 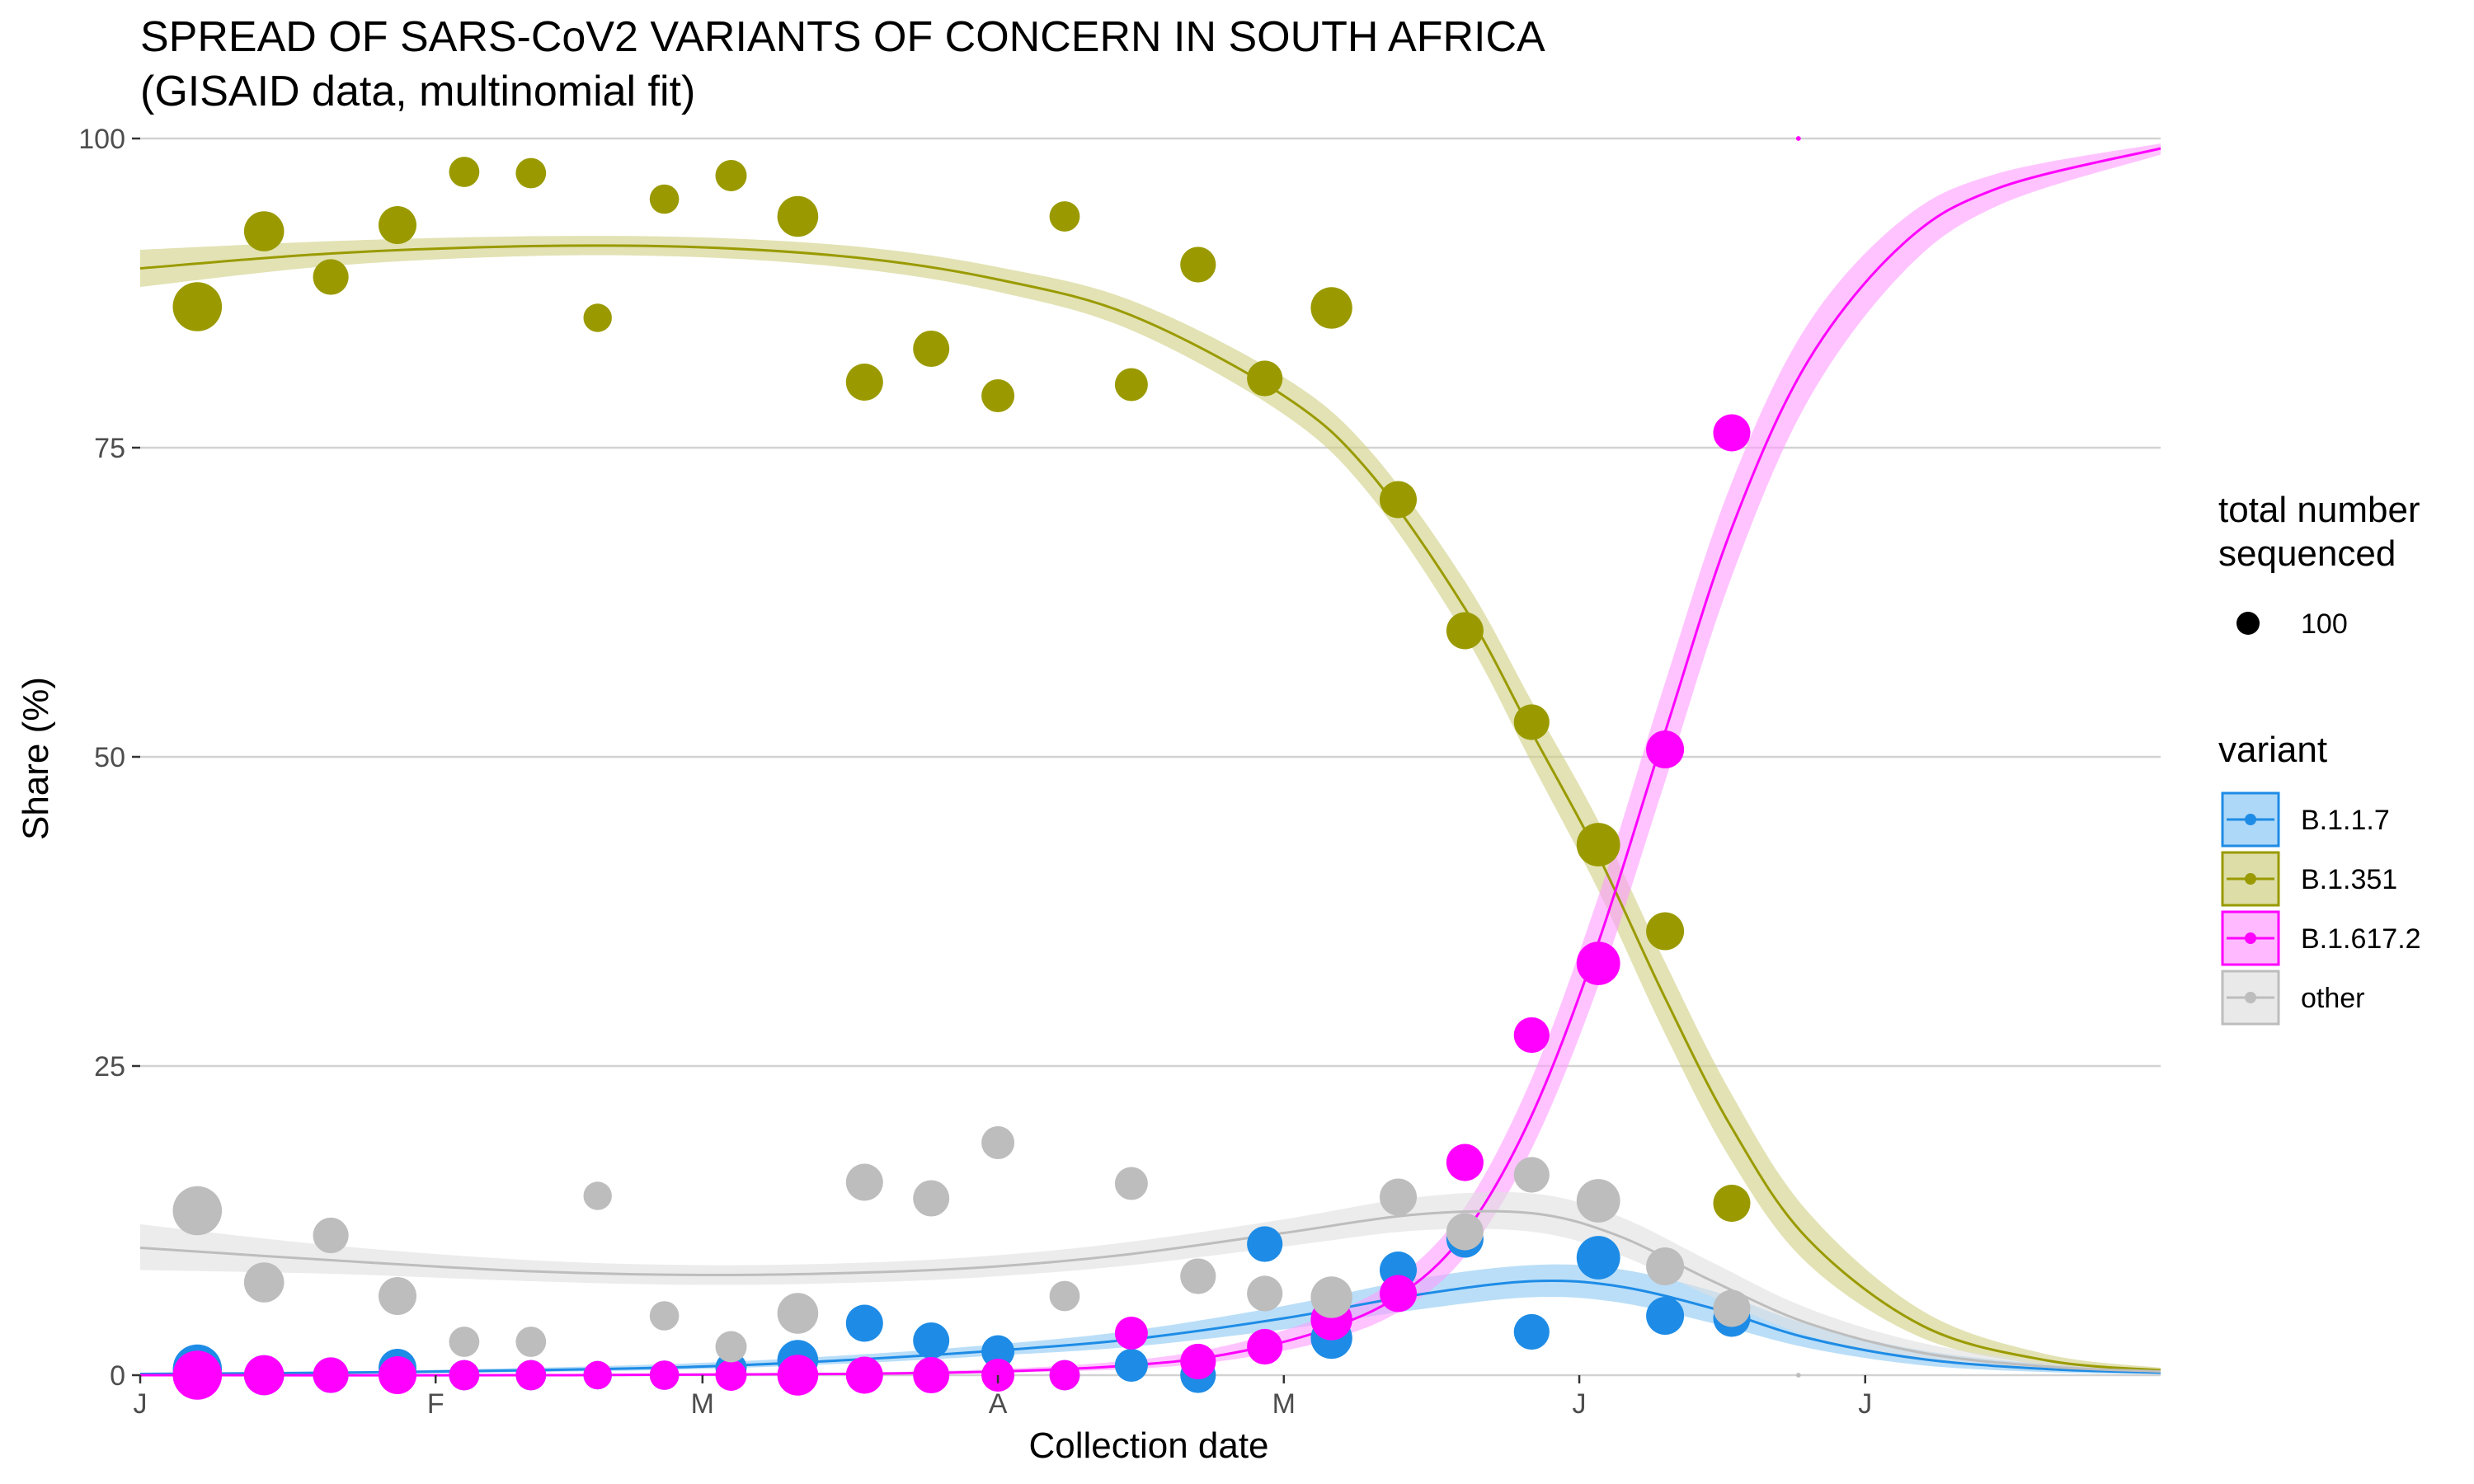 What do you see at coordinates (1284, 1404) in the screenshot?
I see `x-tick-label-4: M` at bounding box center [1284, 1404].